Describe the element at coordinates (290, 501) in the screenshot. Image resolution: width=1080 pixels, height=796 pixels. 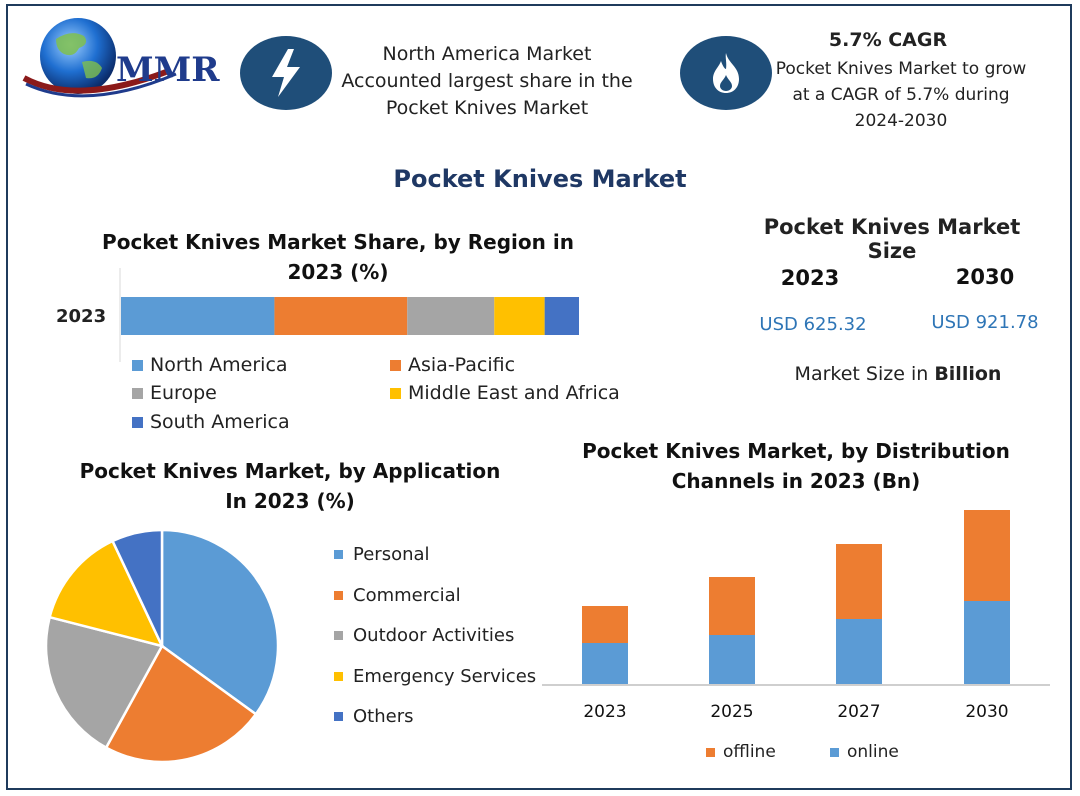
I see `application-title-line2: In 2023 (%)` at that location.